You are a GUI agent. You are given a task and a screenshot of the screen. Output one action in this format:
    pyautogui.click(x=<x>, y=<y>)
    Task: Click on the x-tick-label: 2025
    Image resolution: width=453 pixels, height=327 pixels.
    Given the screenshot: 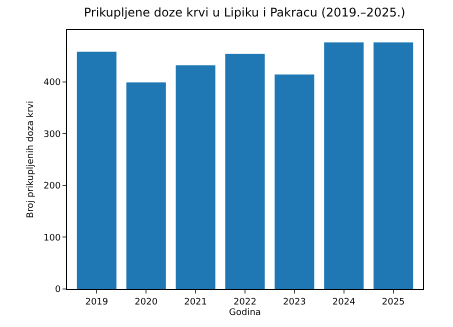 What is the action you would take?
    pyautogui.click(x=393, y=302)
    